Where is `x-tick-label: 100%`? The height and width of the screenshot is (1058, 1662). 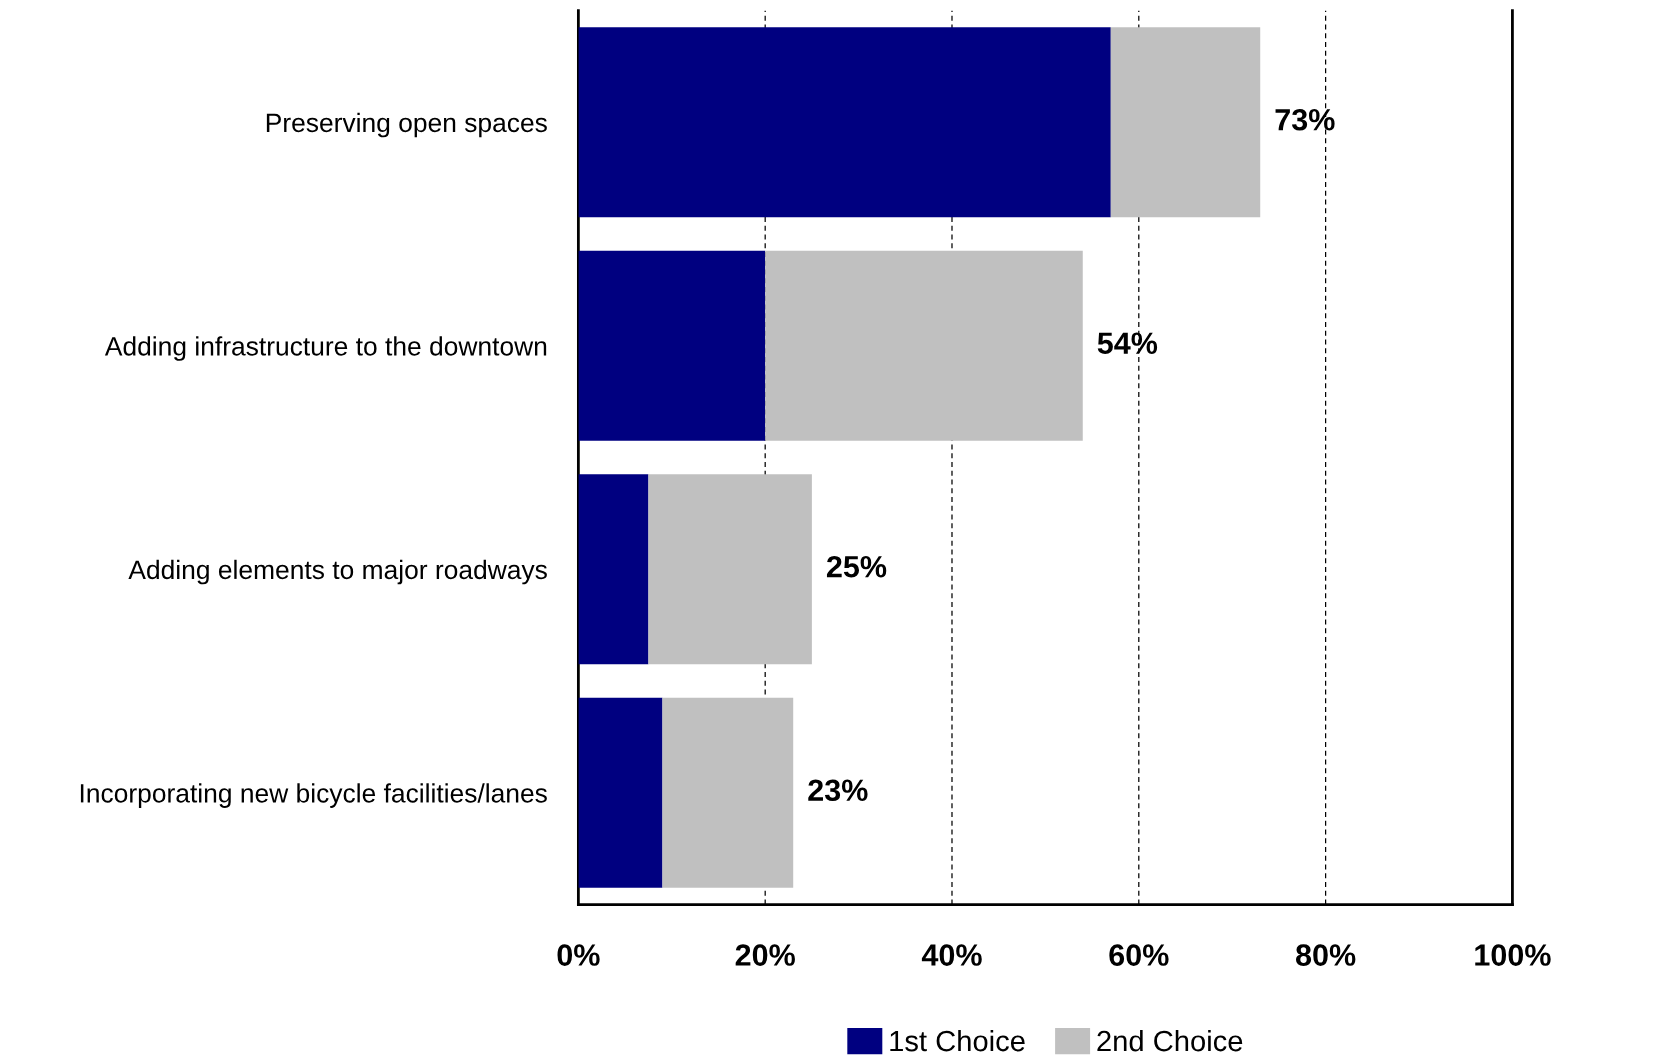
x-tick-label: 100% is located at coordinates (1513, 955).